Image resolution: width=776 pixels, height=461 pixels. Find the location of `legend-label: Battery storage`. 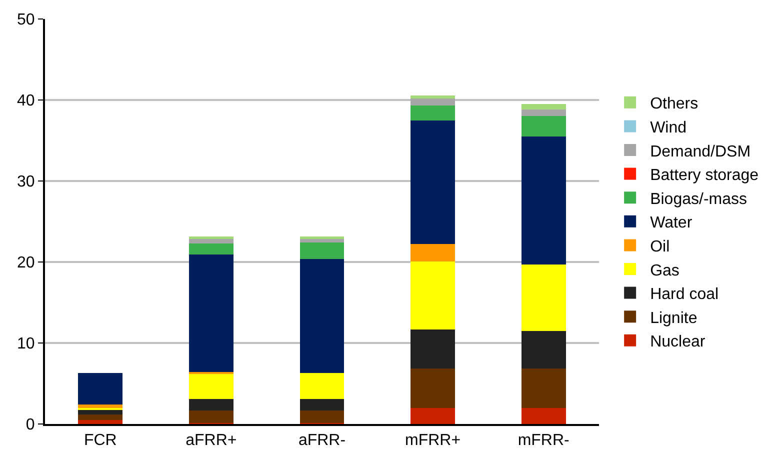

legend-label: Battery storage is located at coordinates (704, 175).